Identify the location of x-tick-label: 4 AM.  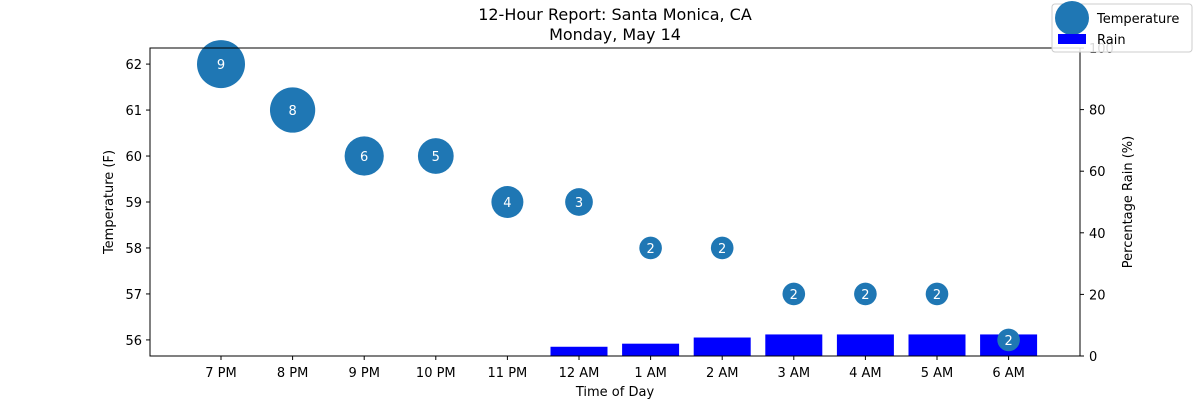
(865, 373).